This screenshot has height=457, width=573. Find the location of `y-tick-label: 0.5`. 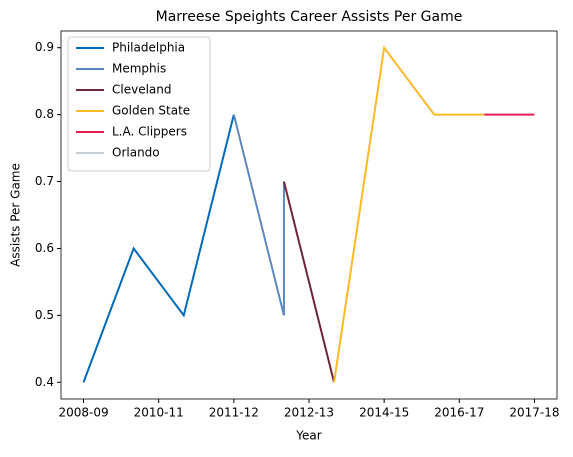

y-tick-label: 0.5 is located at coordinates (44, 315).